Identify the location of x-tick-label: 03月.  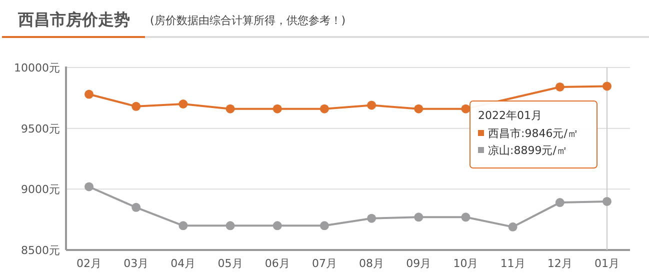
(136, 263).